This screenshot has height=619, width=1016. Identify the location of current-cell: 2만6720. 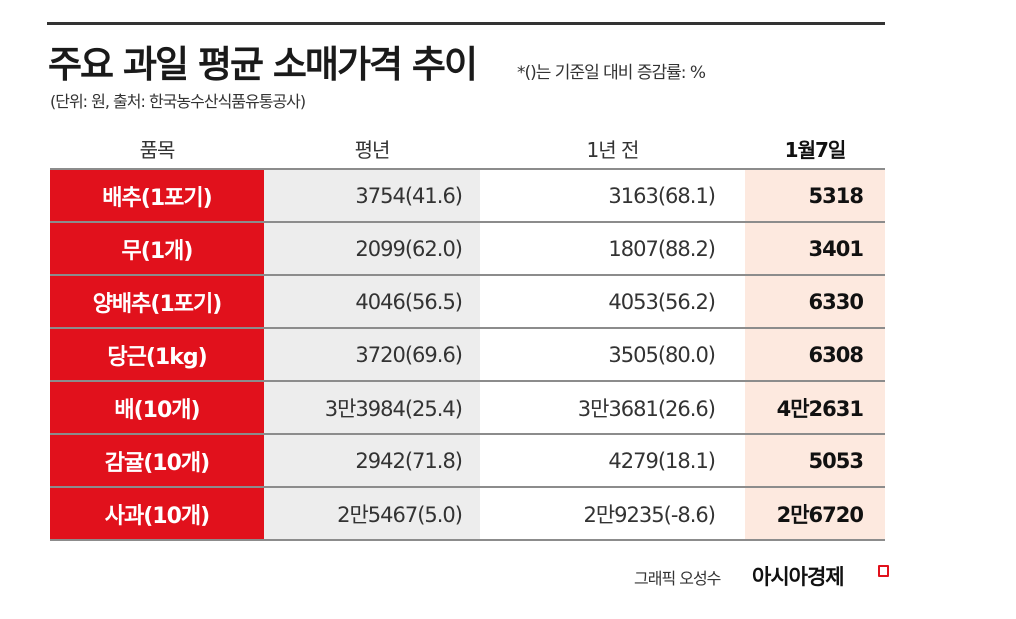
(815, 513).